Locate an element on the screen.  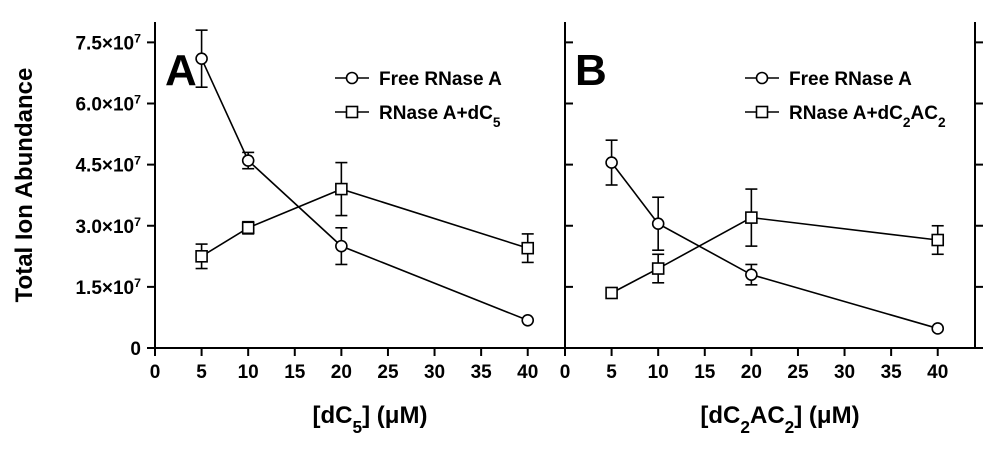
y-tick-label: 4.5×10⁷ is located at coordinates (108, 165).